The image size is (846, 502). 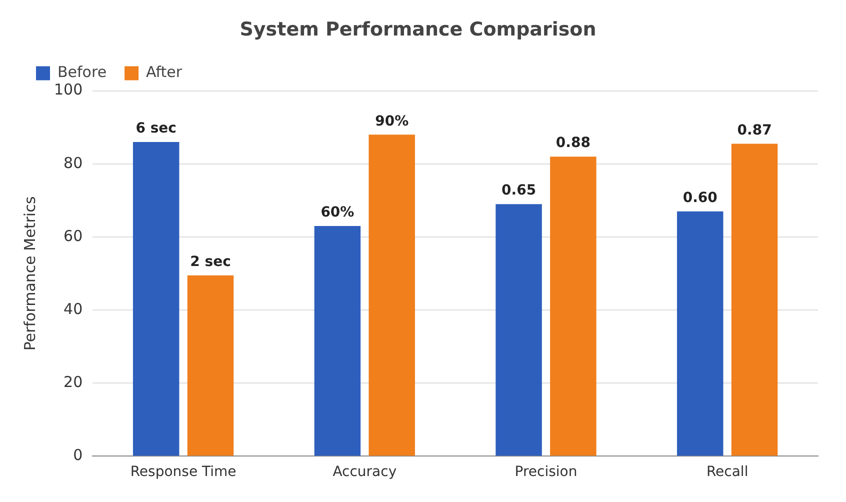 What do you see at coordinates (164, 72) in the screenshot?
I see `legend-label: After` at bounding box center [164, 72].